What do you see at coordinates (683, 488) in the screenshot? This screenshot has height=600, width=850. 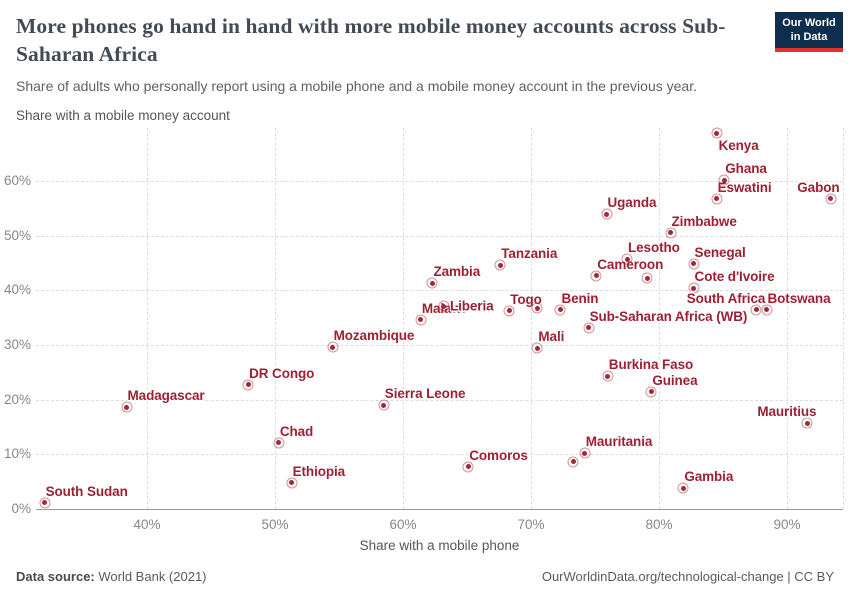 I see `data-point-gambia` at bounding box center [683, 488].